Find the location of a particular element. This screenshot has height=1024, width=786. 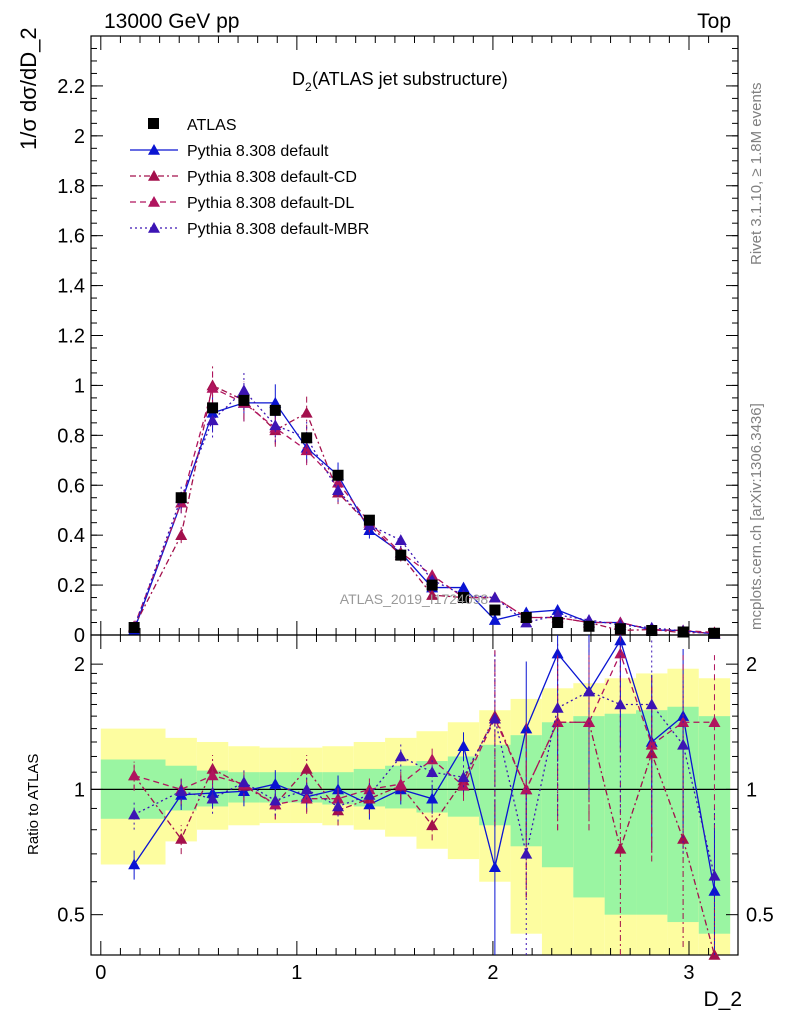

x-tick-label: 0 is located at coordinates (100, 973).